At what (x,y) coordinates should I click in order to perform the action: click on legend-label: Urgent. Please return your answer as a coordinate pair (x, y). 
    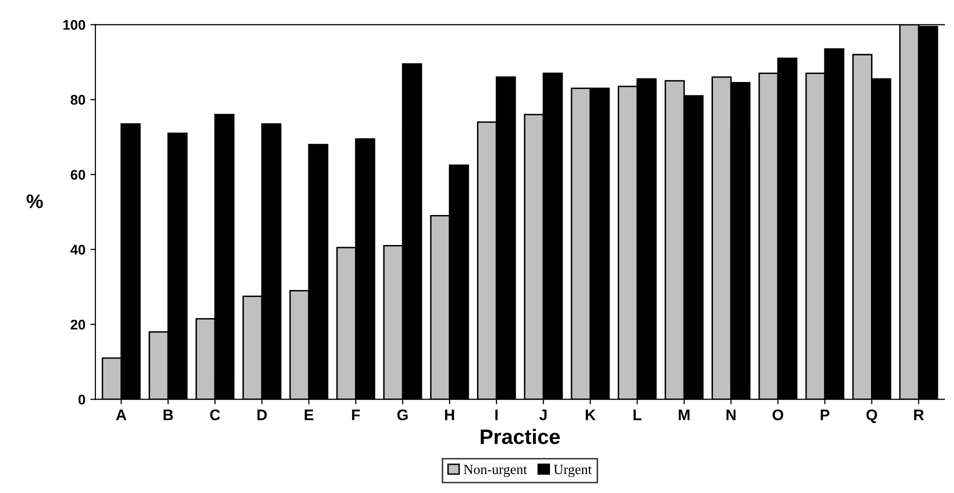
    Looking at the image, I should click on (573, 471).